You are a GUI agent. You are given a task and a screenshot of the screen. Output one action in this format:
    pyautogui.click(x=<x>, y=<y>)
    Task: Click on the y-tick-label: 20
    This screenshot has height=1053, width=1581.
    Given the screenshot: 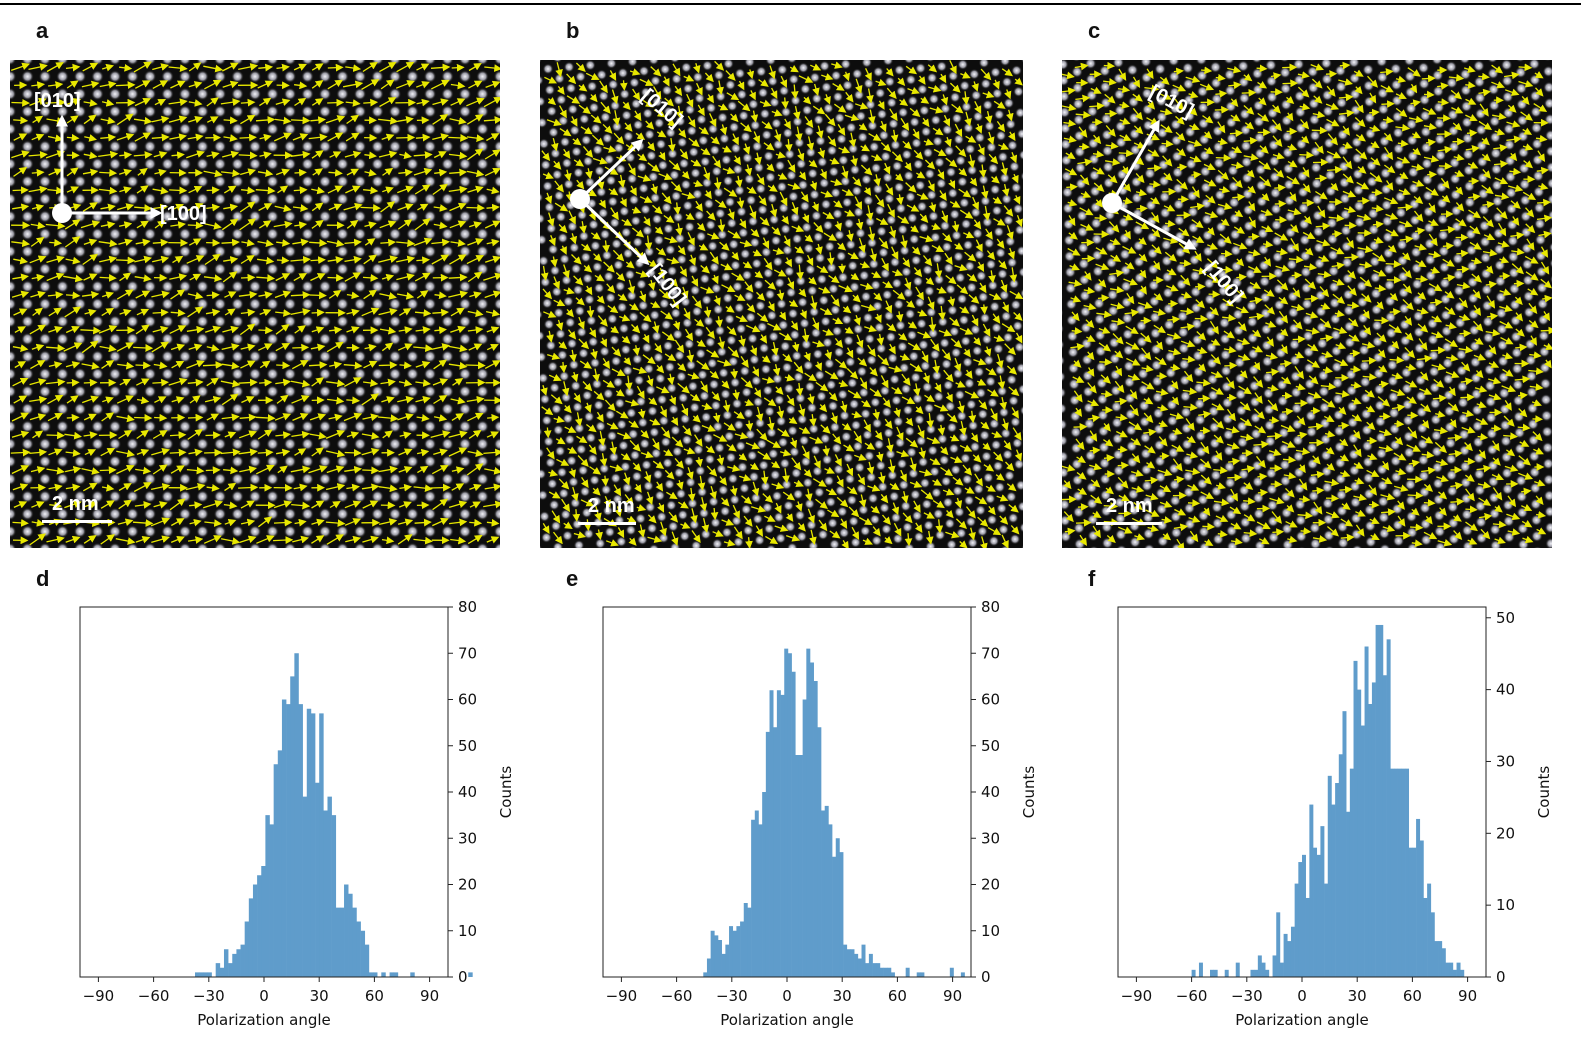 What is the action you would take?
    pyautogui.click(x=1505, y=833)
    